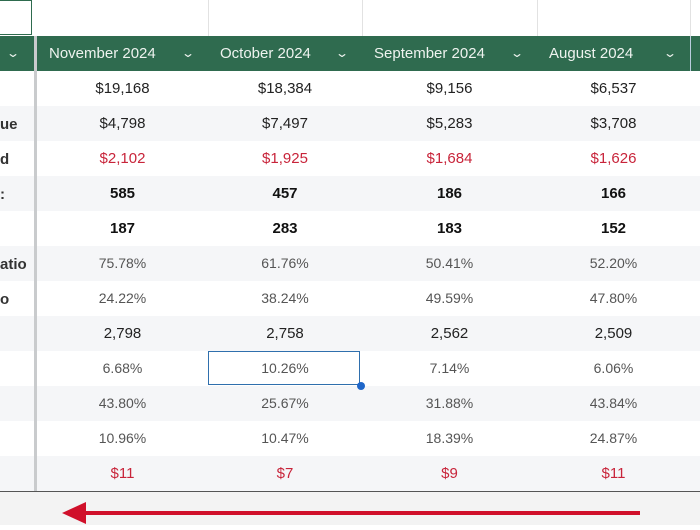 This screenshot has height=530, width=700. What do you see at coordinates (35, 265) in the screenshot?
I see `frozen-pane-divider` at bounding box center [35, 265].